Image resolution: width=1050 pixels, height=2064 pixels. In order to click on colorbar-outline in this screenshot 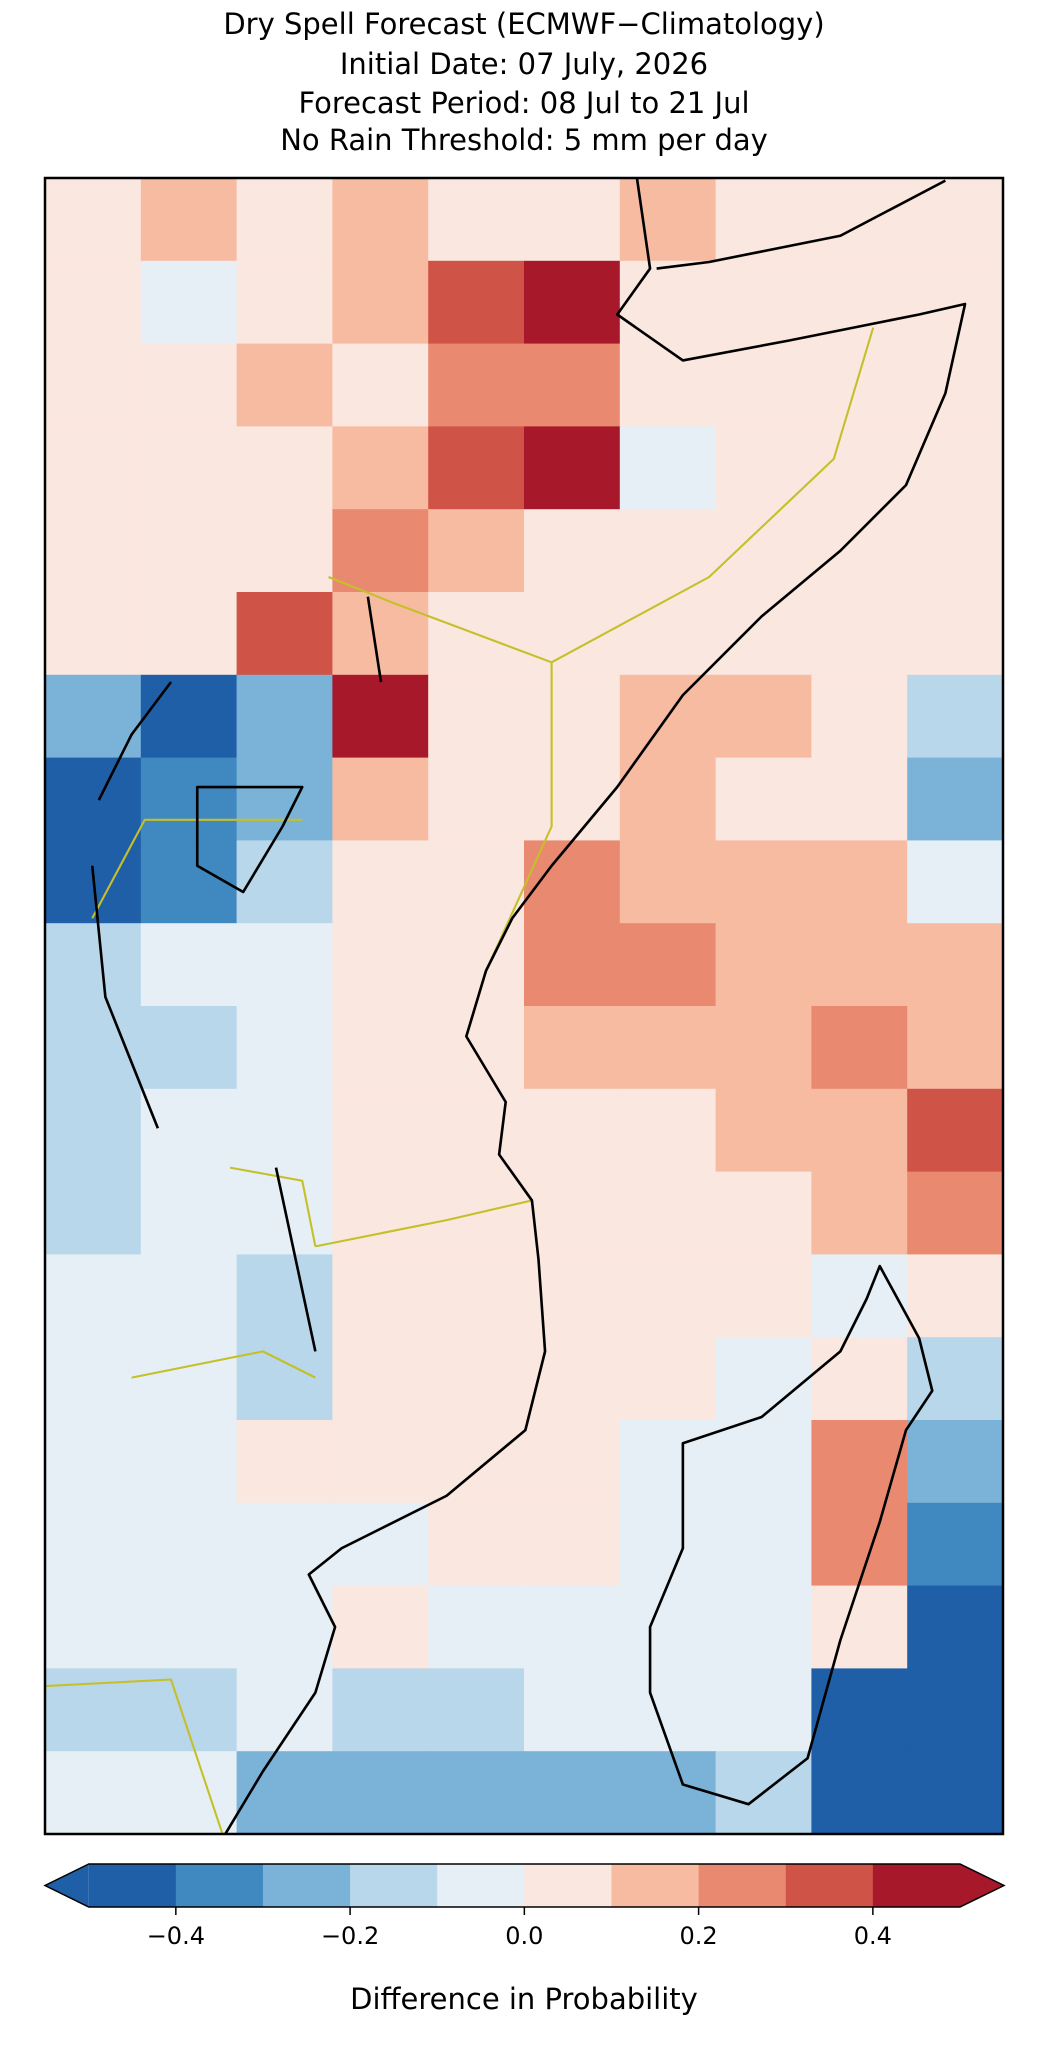, I will do `click(524, 1885)`.